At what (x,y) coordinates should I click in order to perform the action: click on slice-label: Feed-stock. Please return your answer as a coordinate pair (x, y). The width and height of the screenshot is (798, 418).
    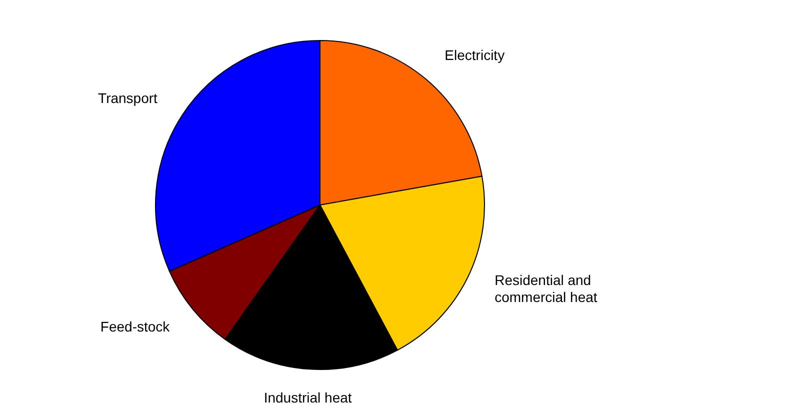
    Looking at the image, I should click on (135, 326).